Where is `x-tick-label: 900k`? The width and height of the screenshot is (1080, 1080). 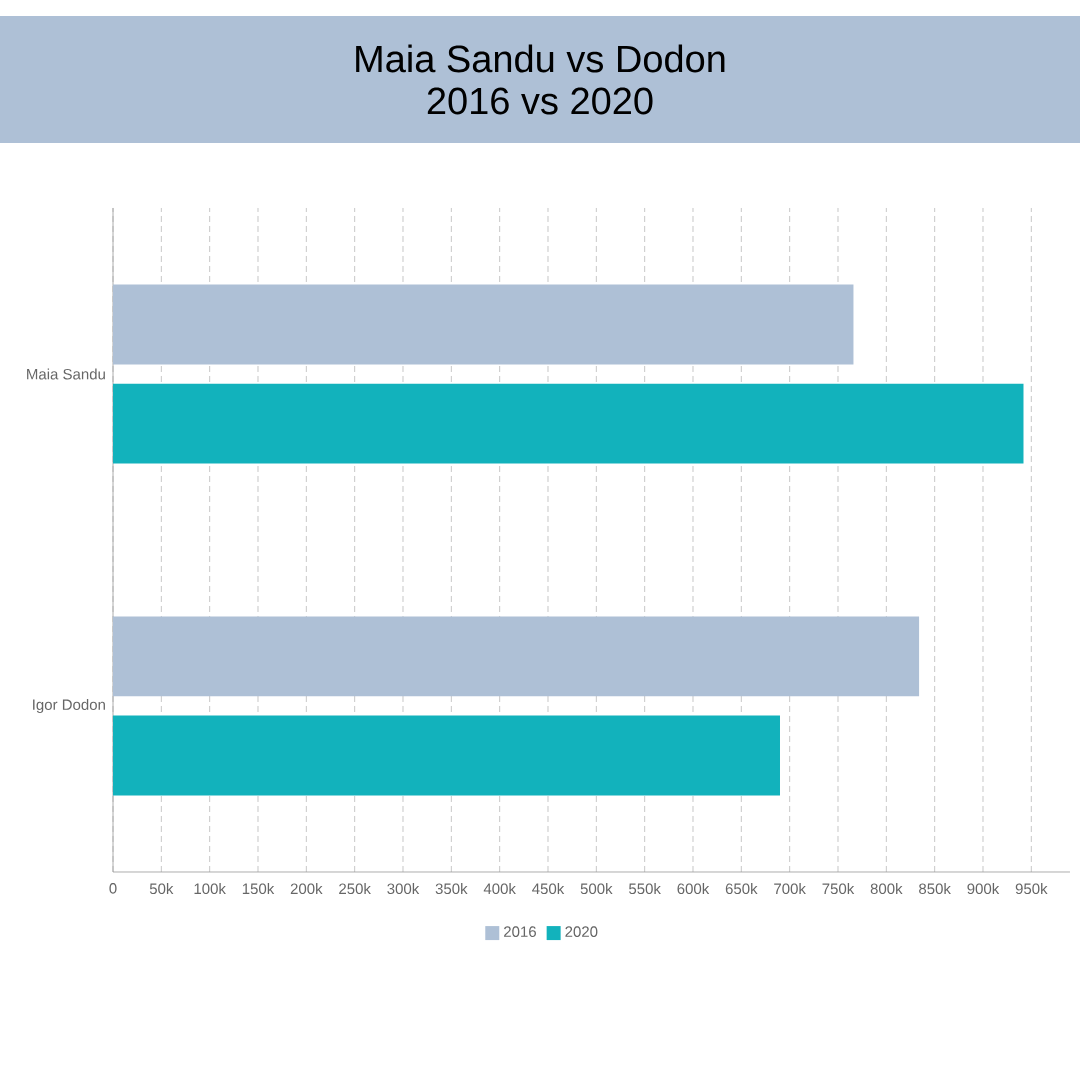 x-tick-label: 900k is located at coordinates (983, 889).